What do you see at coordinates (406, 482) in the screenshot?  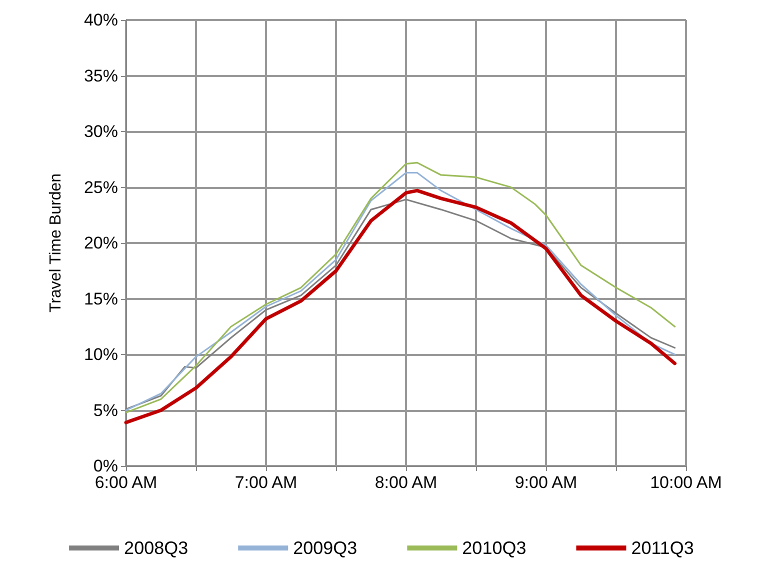 I see `x-tick-label: 8:00 AM` at bounding box center [406, 482].